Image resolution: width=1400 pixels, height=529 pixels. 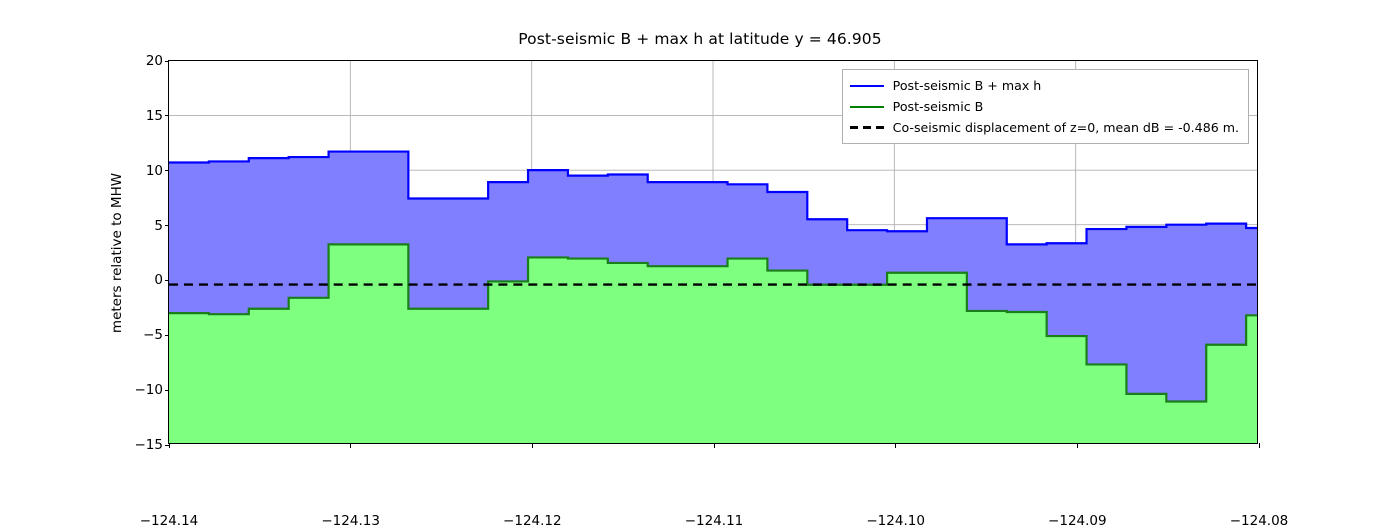 What do you see at coordinates (1259, 521) in the screenshot?
I see `x-tick-label: −124.08` at bounding box center [1259, 521].